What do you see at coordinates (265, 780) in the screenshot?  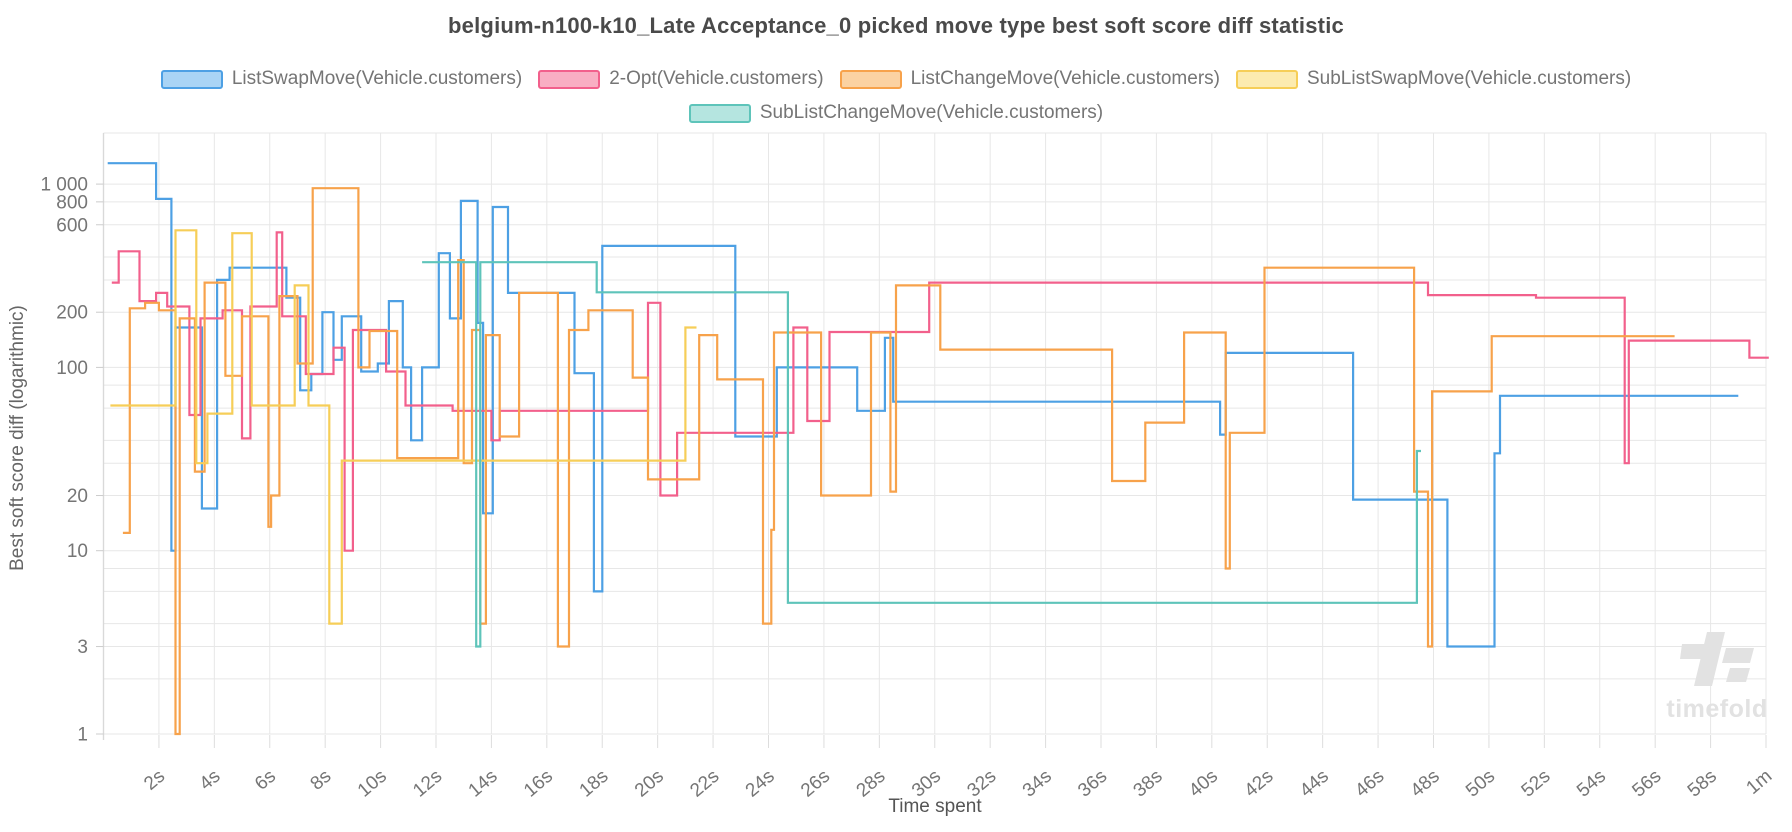 I see `x-tick-label: 6s` at bounding box center [265, 780].